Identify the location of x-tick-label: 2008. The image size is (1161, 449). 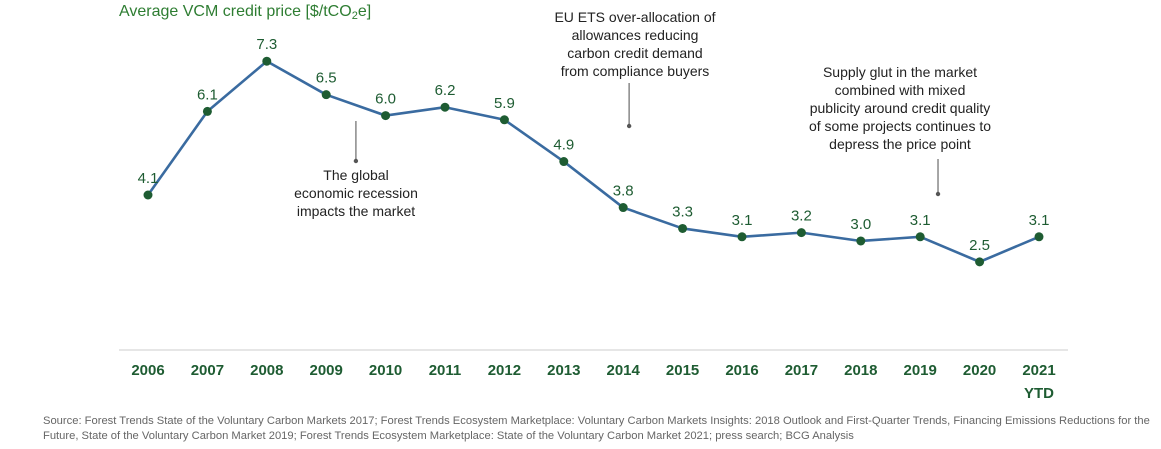
(266, 370).